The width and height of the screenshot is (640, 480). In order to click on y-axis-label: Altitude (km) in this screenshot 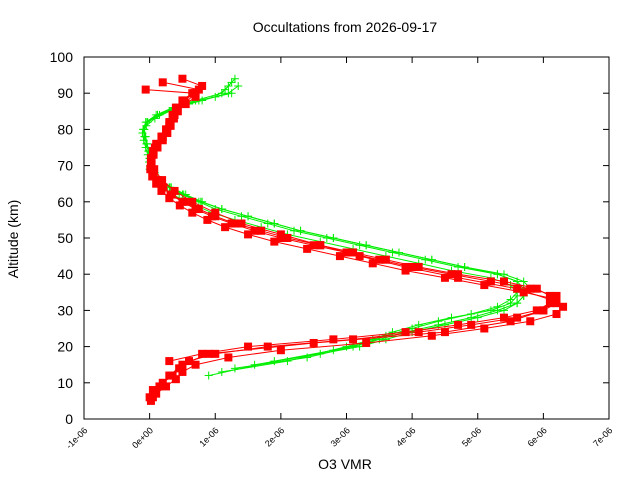, I will do `click(13, 239)`.